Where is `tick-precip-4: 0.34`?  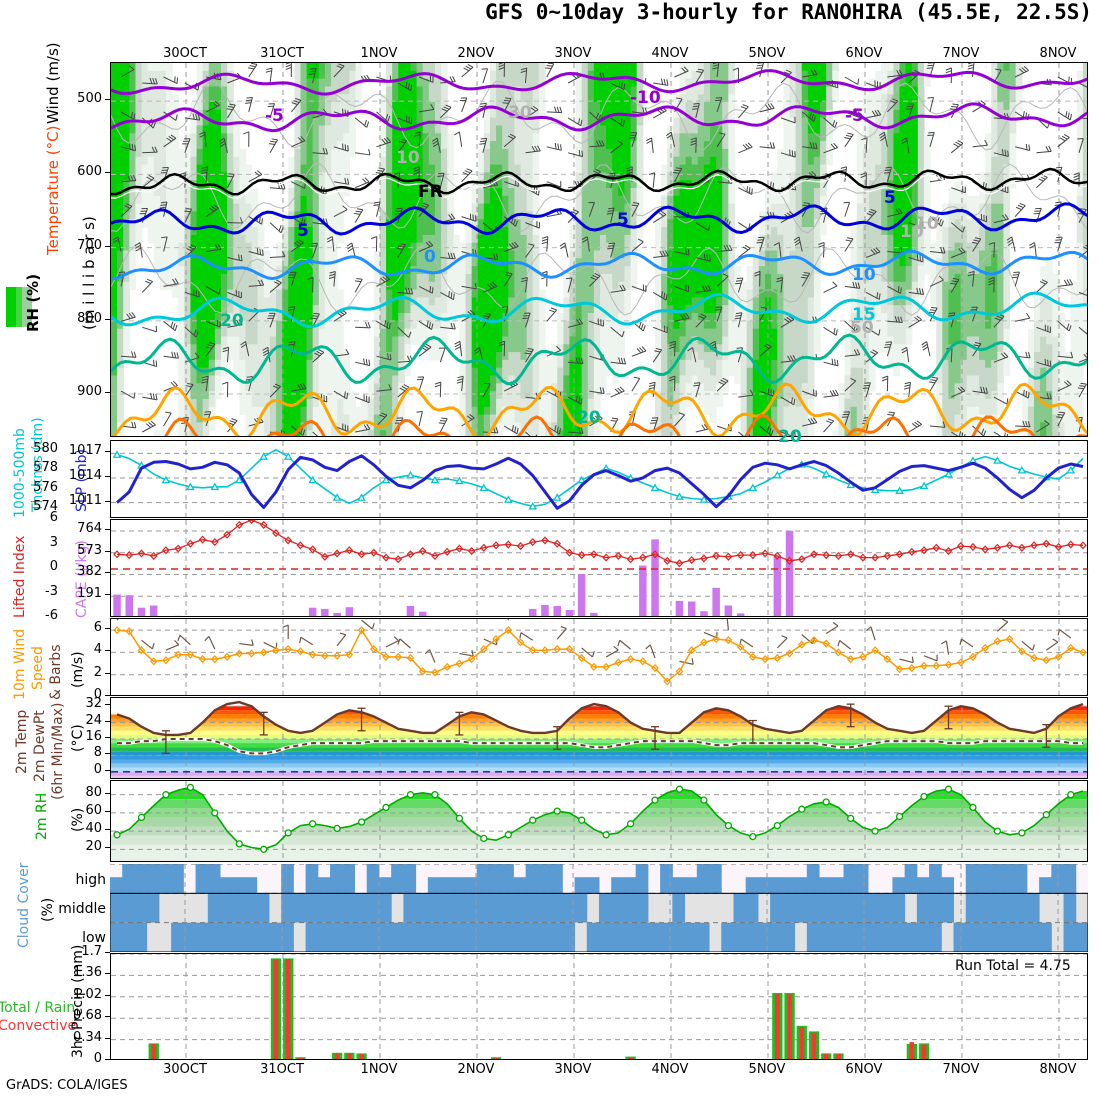
tick-precip-4: 0.34 is located at coordinates (87, 1037).